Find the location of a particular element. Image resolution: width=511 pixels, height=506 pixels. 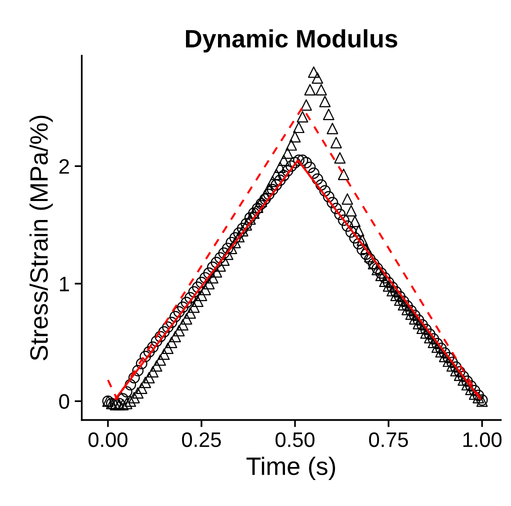

x-tick-label: 0.50 is located at coordinates (295, 440).